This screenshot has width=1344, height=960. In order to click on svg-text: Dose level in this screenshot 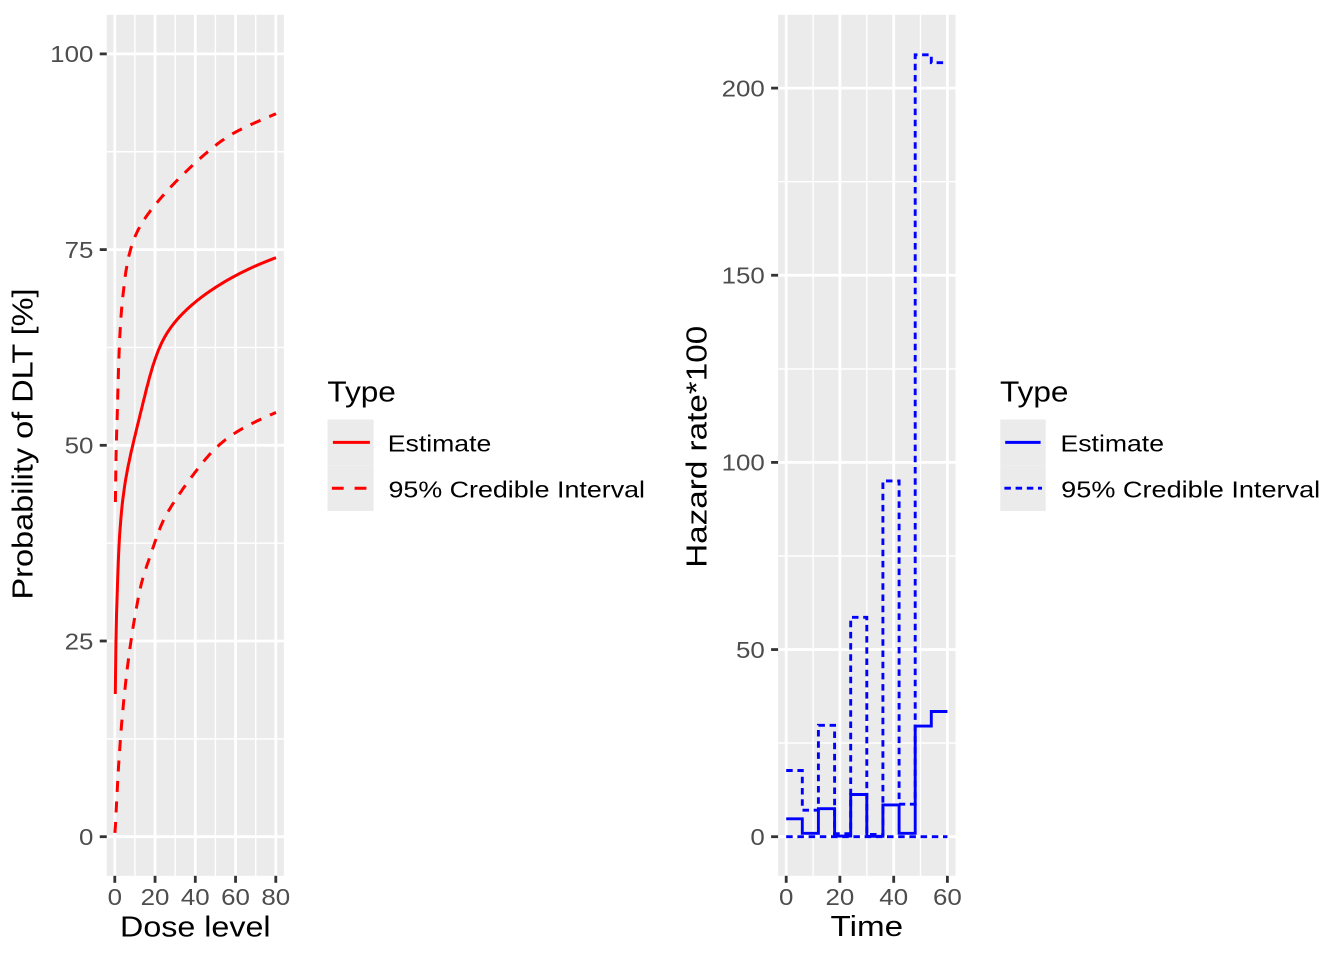, I will do `click(195, 928)`.